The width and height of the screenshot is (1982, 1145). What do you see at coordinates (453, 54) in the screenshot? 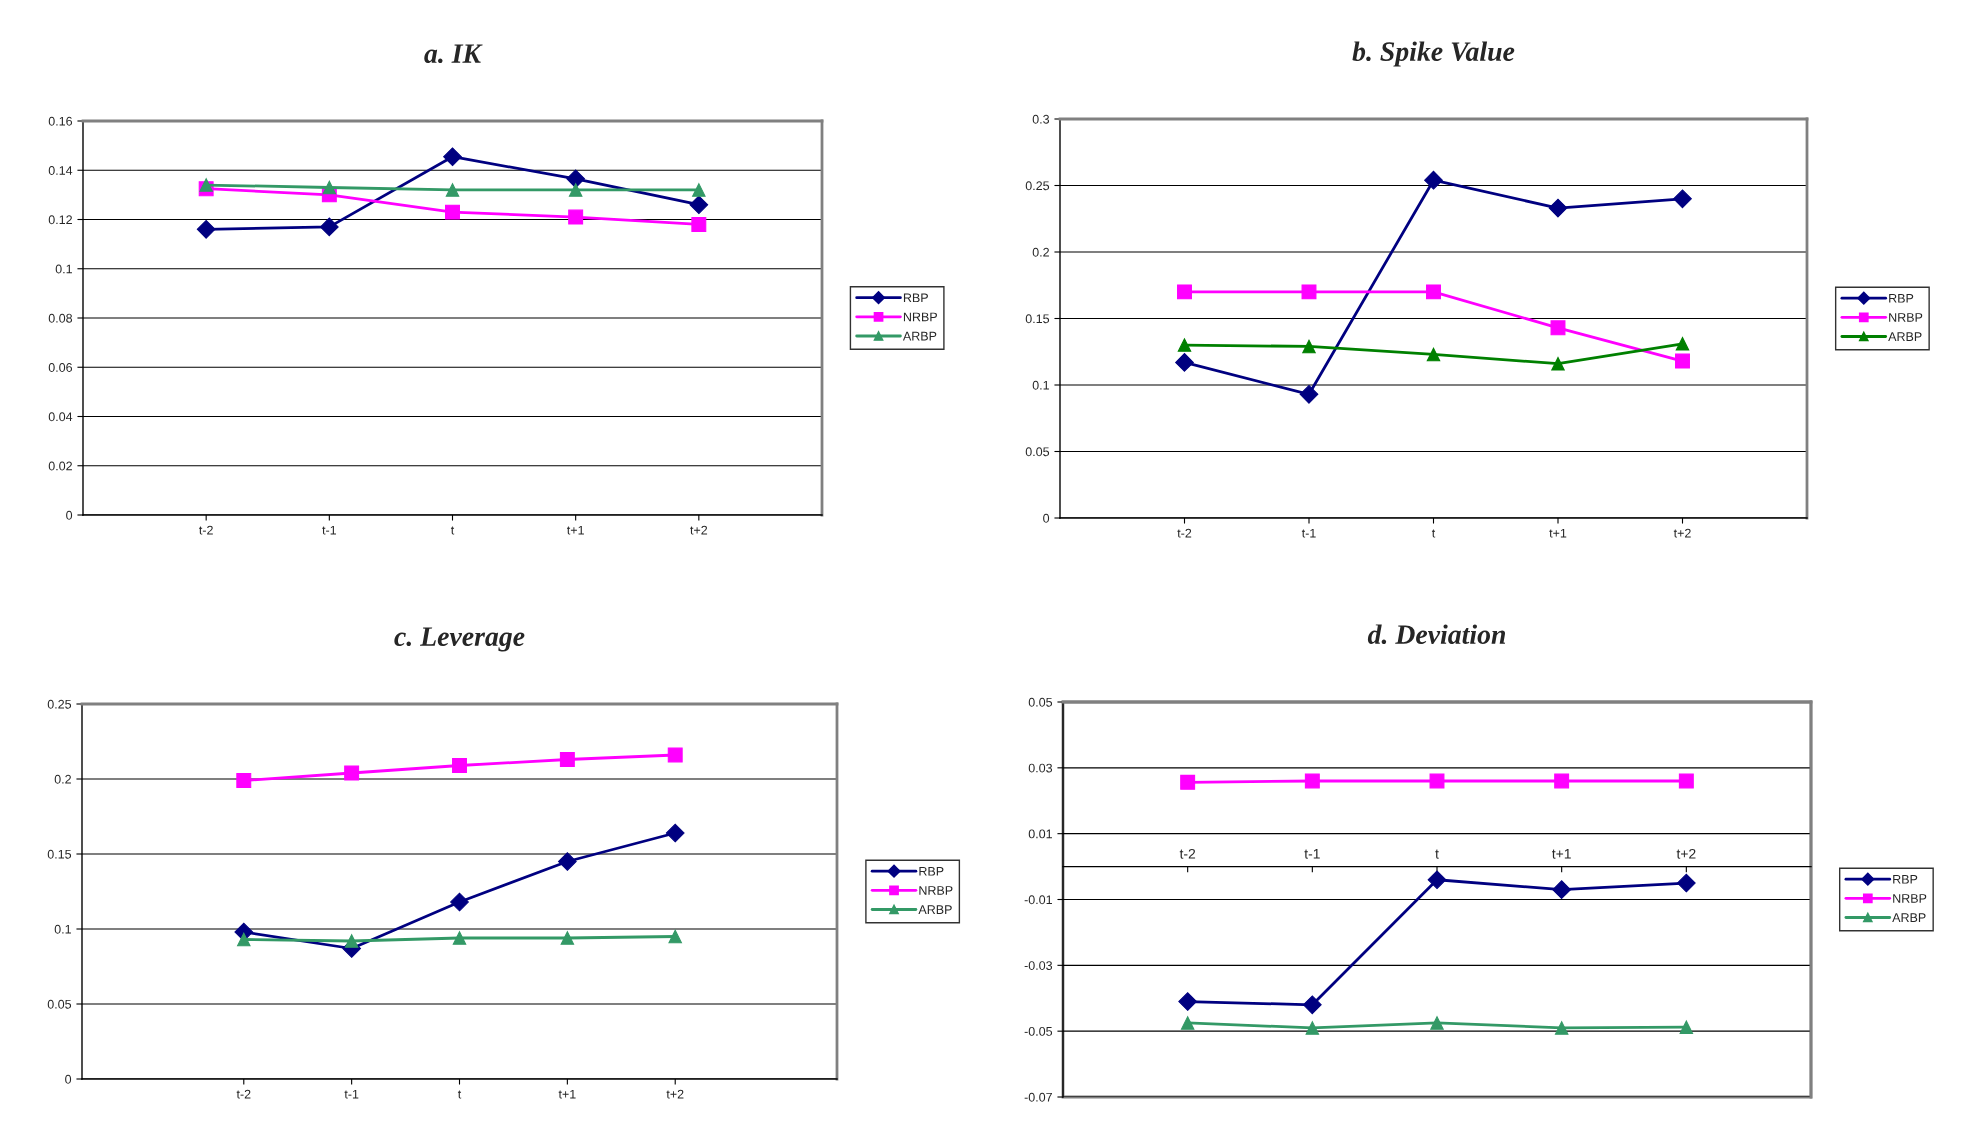
I see `chart-title: a. IK` at bounding box center [453, 54].